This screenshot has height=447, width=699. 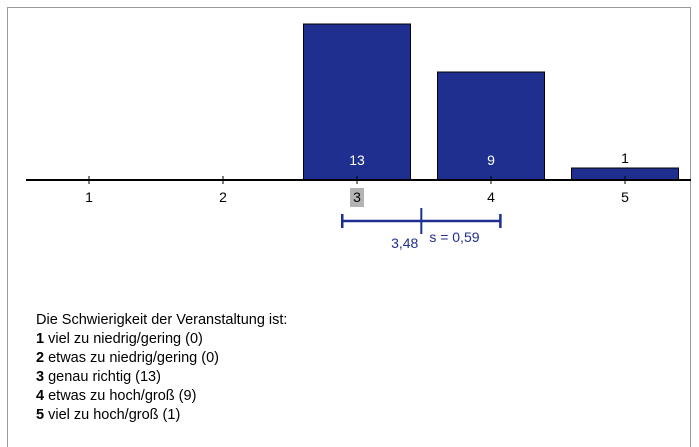 I want to click on legend-item-text: viel zu hoch/groß (1), so click(x=114, y=415).